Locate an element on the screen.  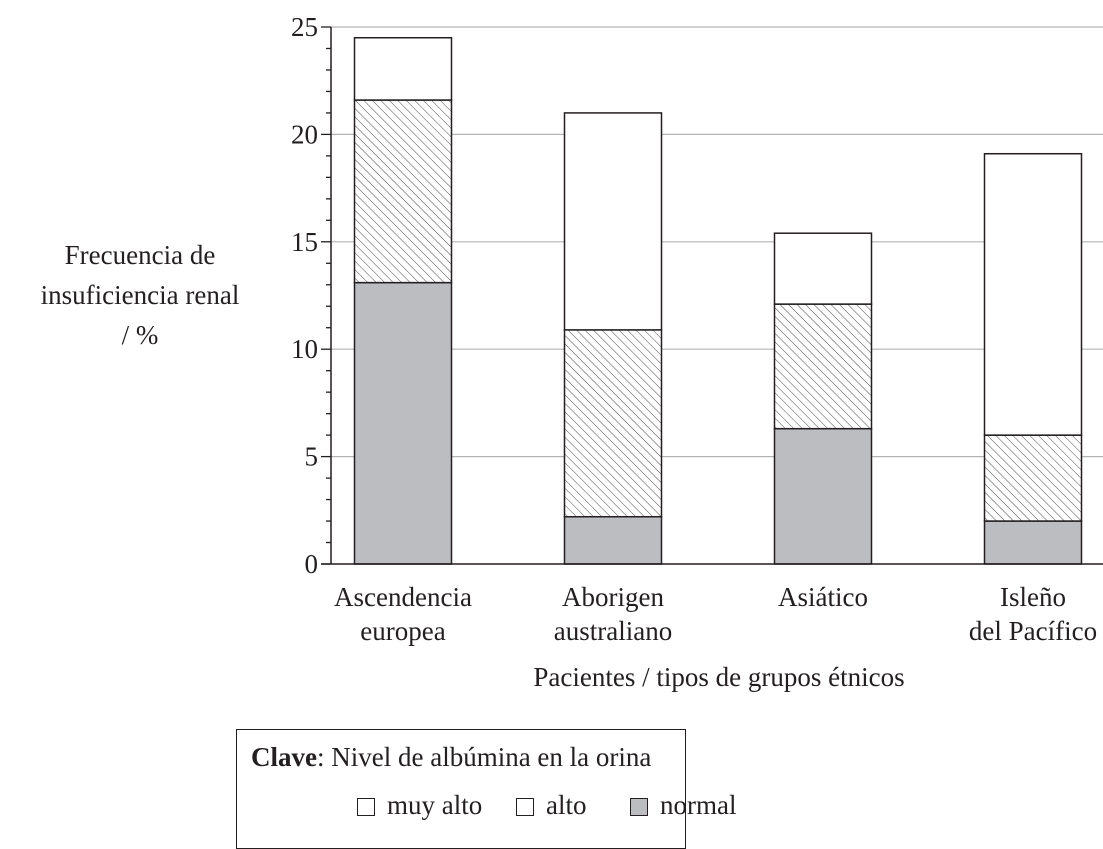
bar-3-muy-alto is located at coordinates (1033, 294).